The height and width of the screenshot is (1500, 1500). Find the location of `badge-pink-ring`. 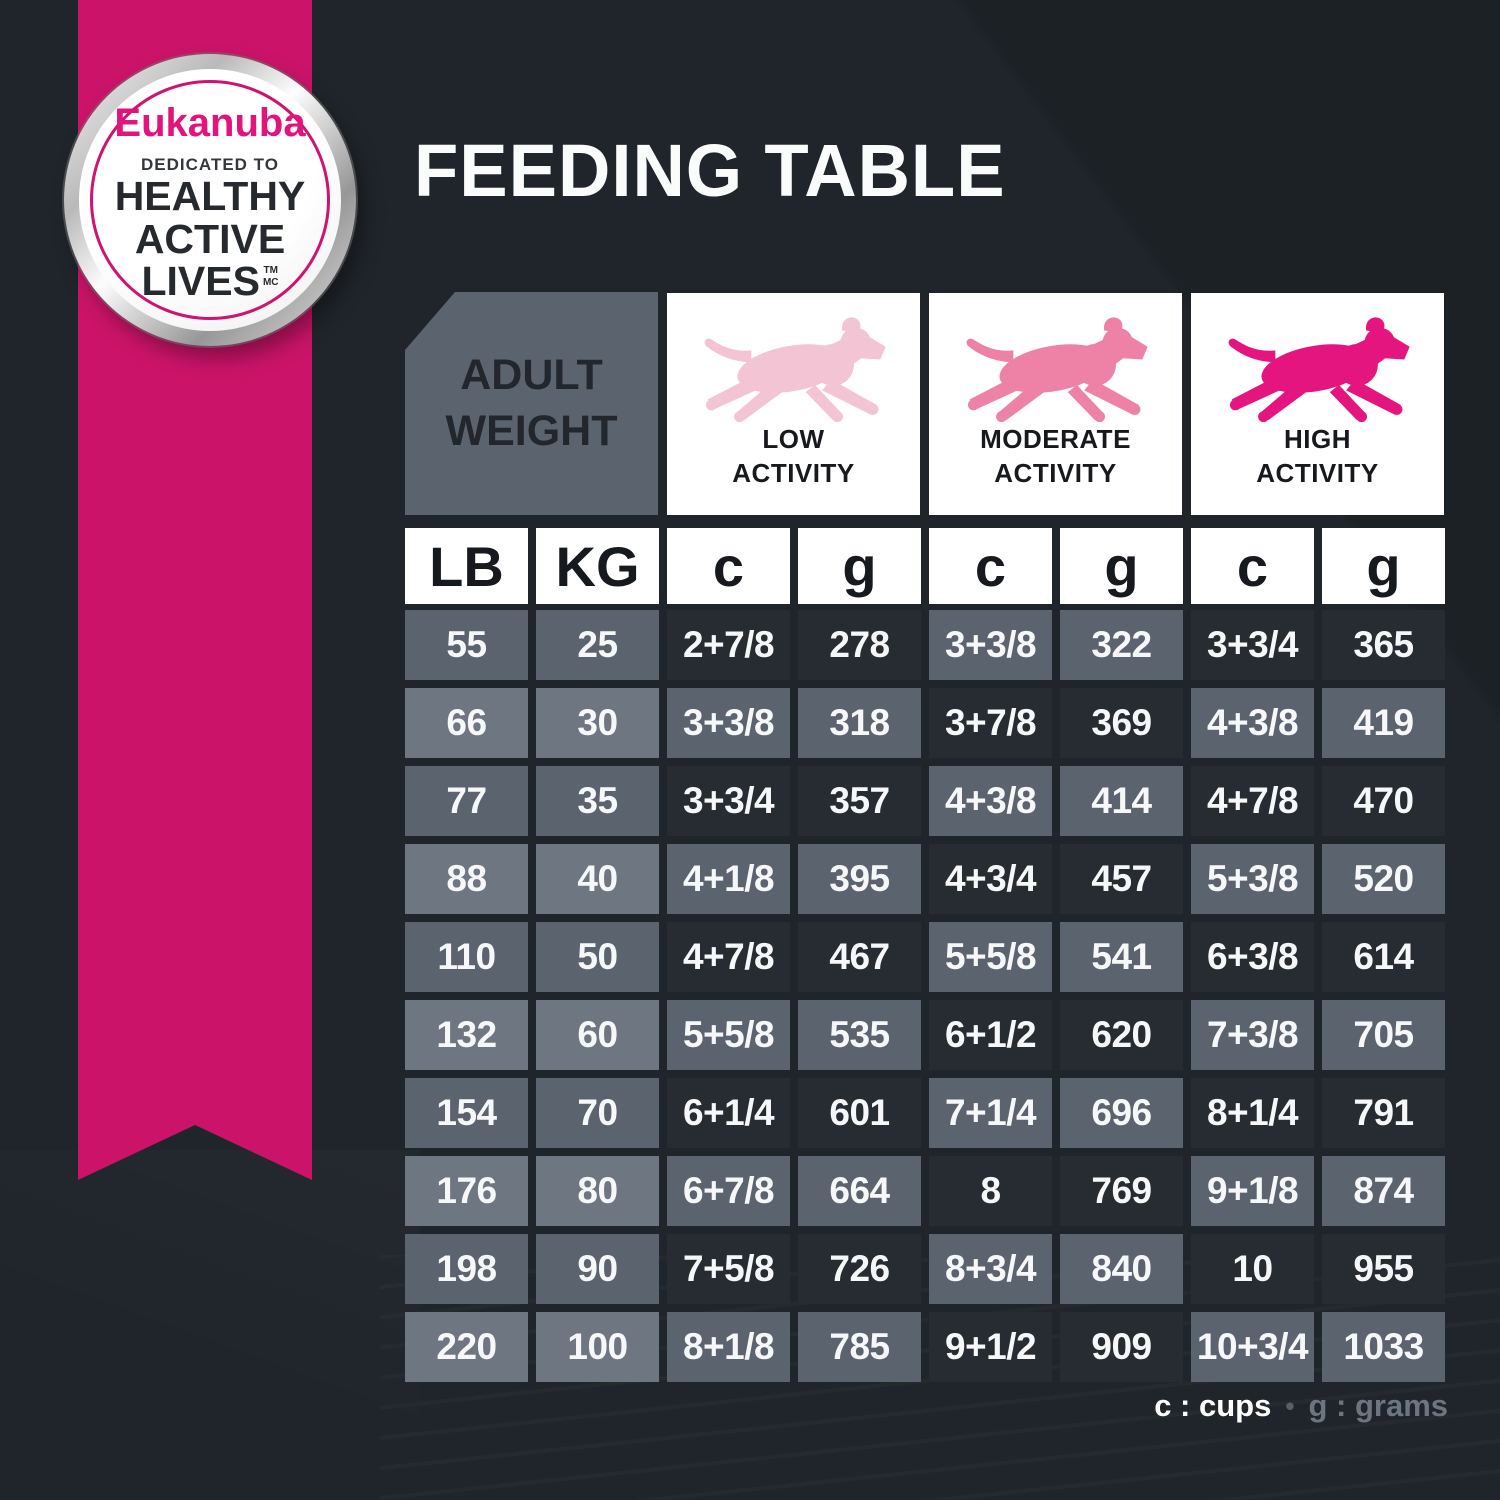

badge-pink-ring is located at coordinates (210, 200).